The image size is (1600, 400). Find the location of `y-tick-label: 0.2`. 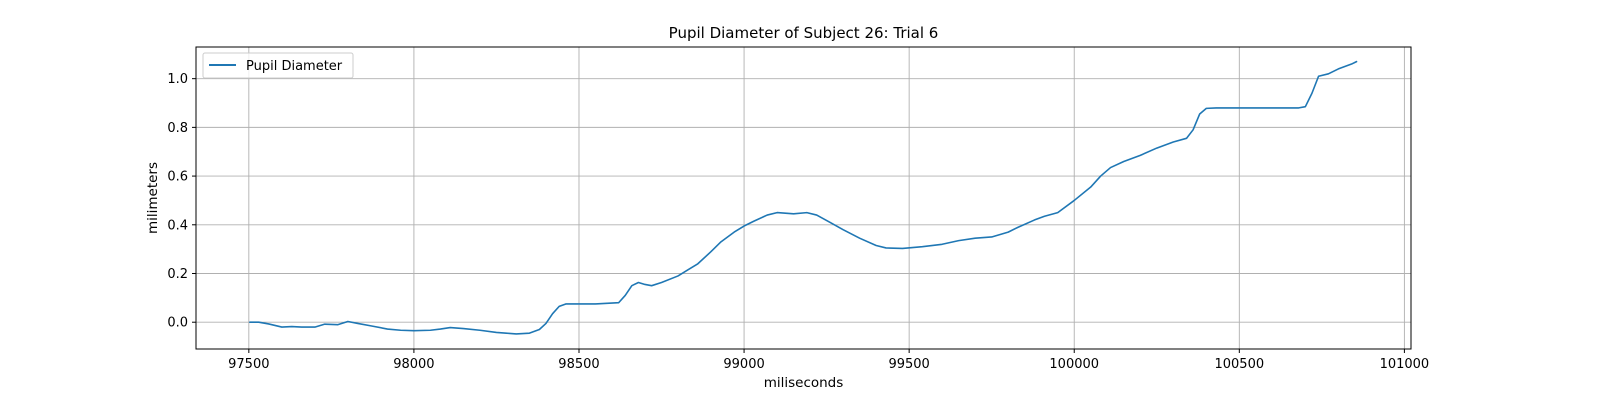

y-tick-label: 0.2 is located at coordinates (177, 274).